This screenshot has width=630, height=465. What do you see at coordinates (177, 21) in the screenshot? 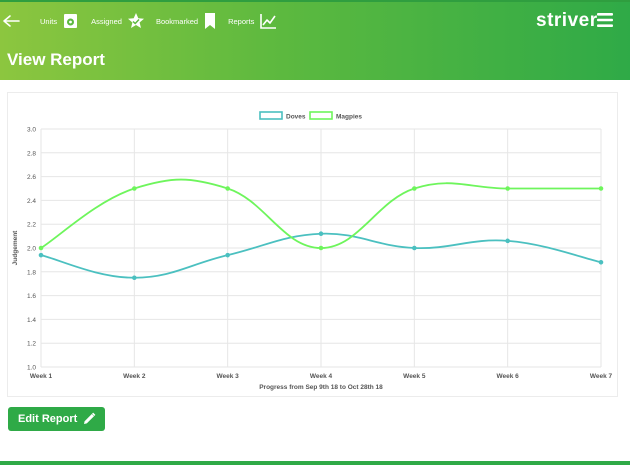
I see `nav-label-bookmarked: Bookmarked` at bounding box center [177, 21].